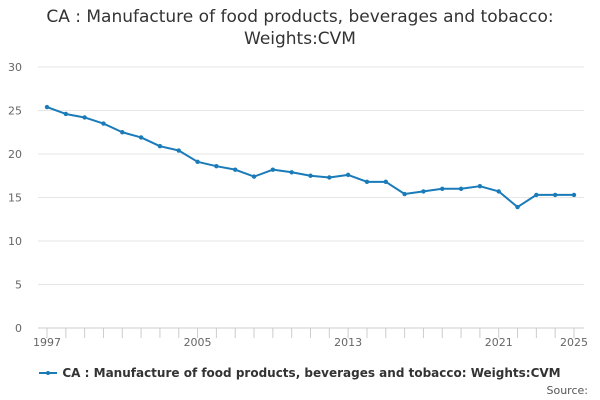  Describe the element at coordinates (15, 198) in the screenshot. I see `y-tick-label: 15` at that location.